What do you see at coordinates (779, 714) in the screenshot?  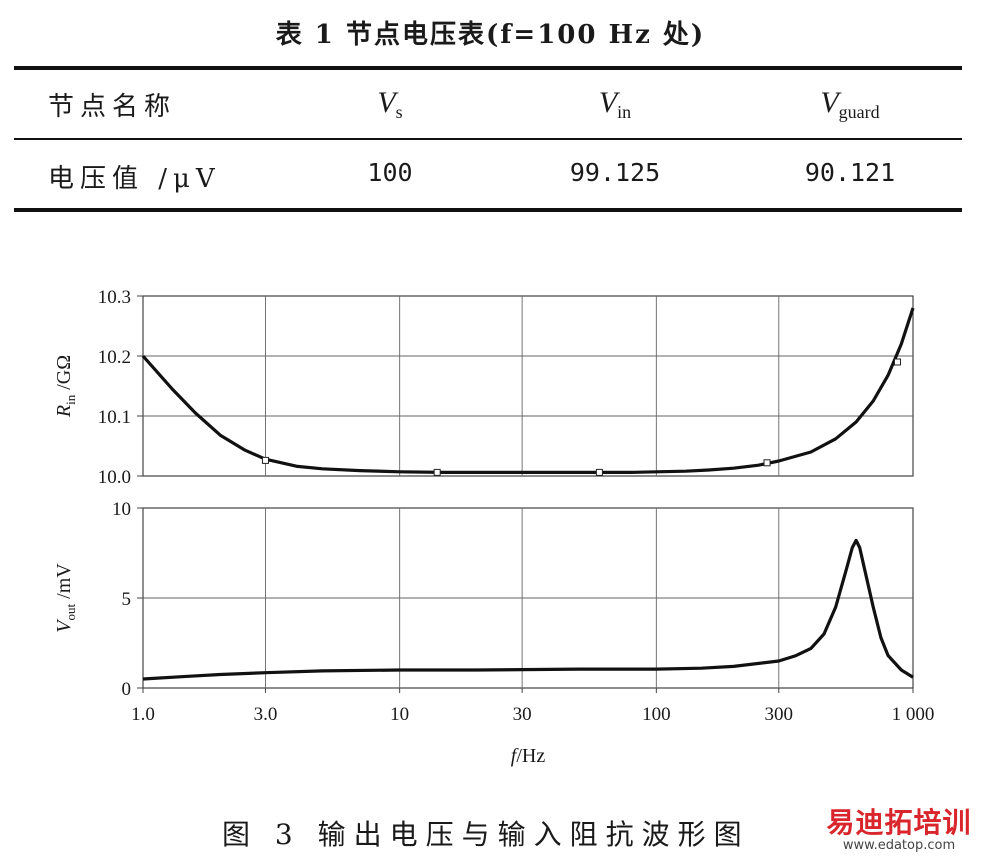 I see `xtick-label-5: 300` at bounding box center [779, 714].